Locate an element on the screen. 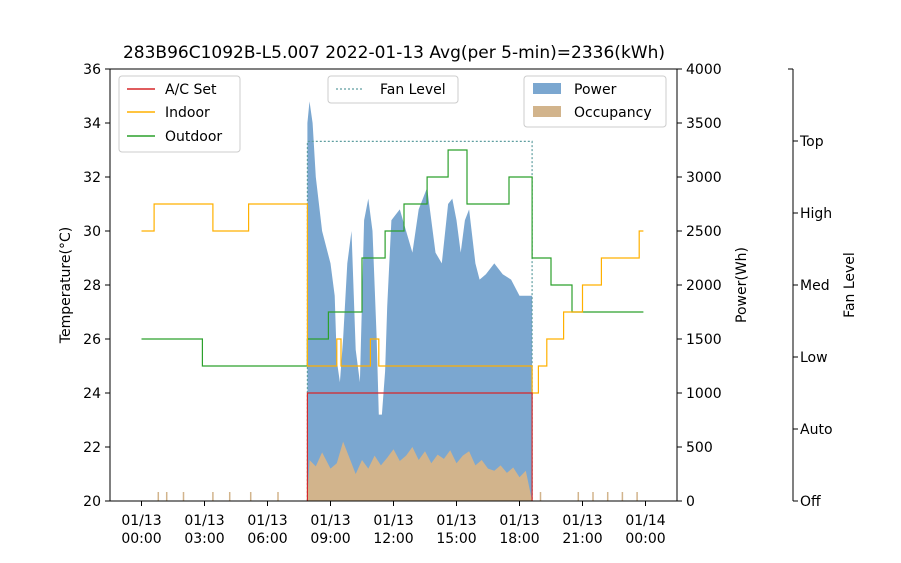  time-tick-time: 15:00 is located at coordinates (456, 539).